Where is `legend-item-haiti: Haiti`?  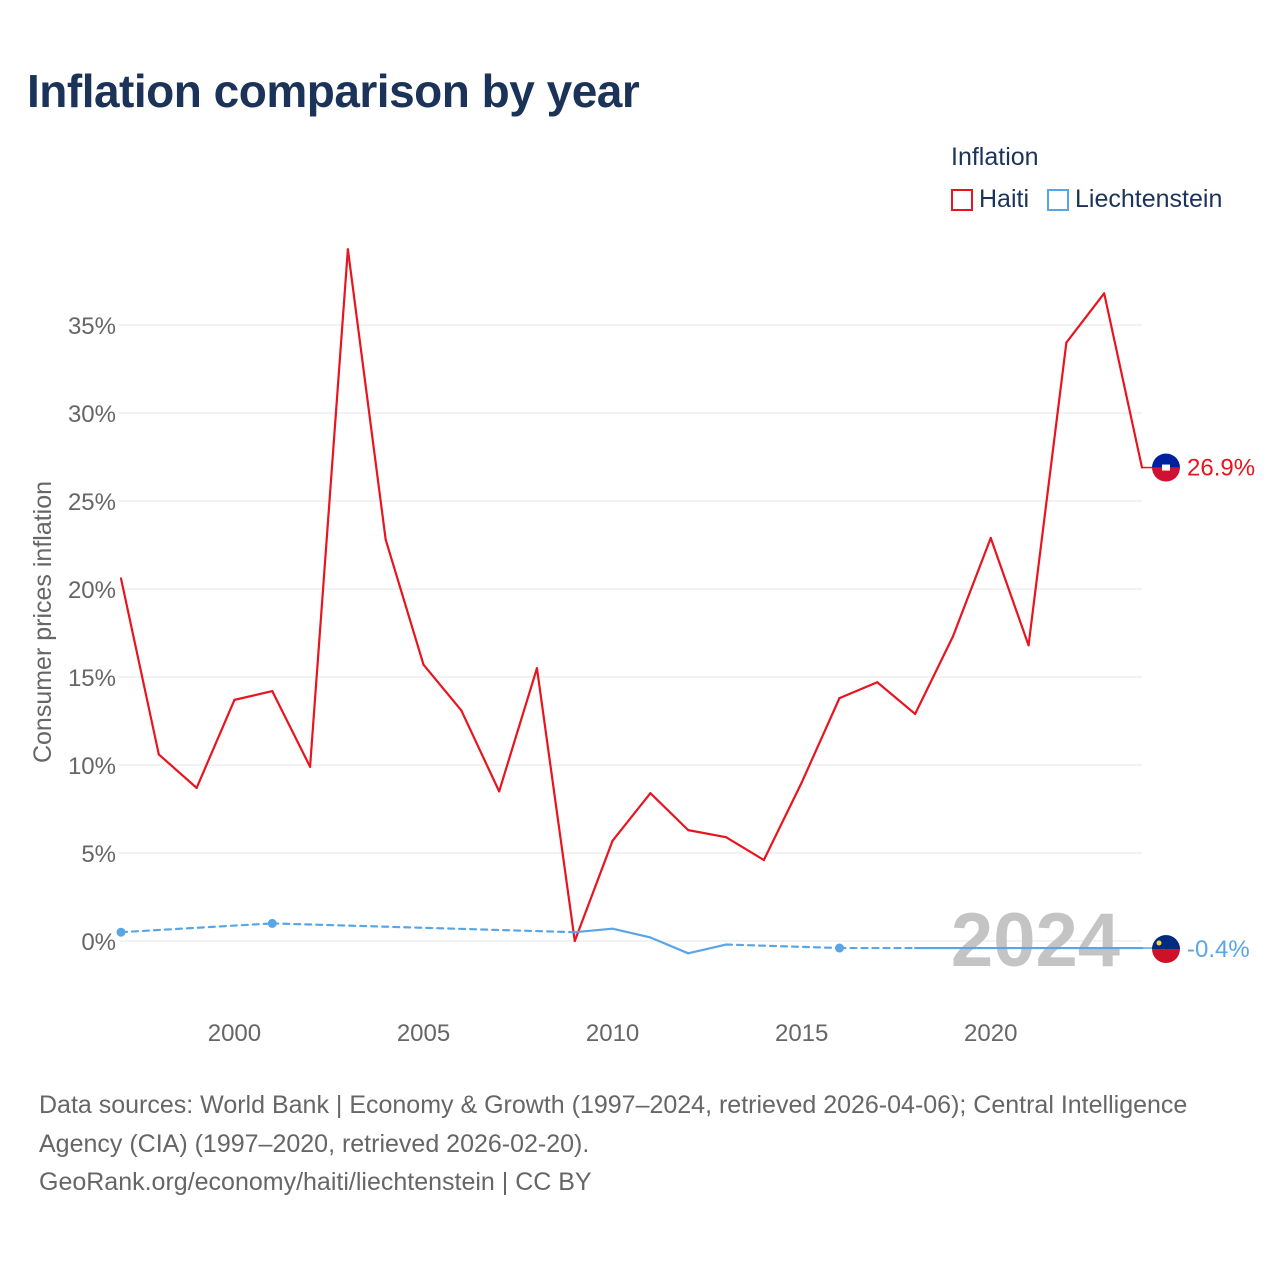 legend-item-haiti: Haiti is located at coordinates (990, 199).